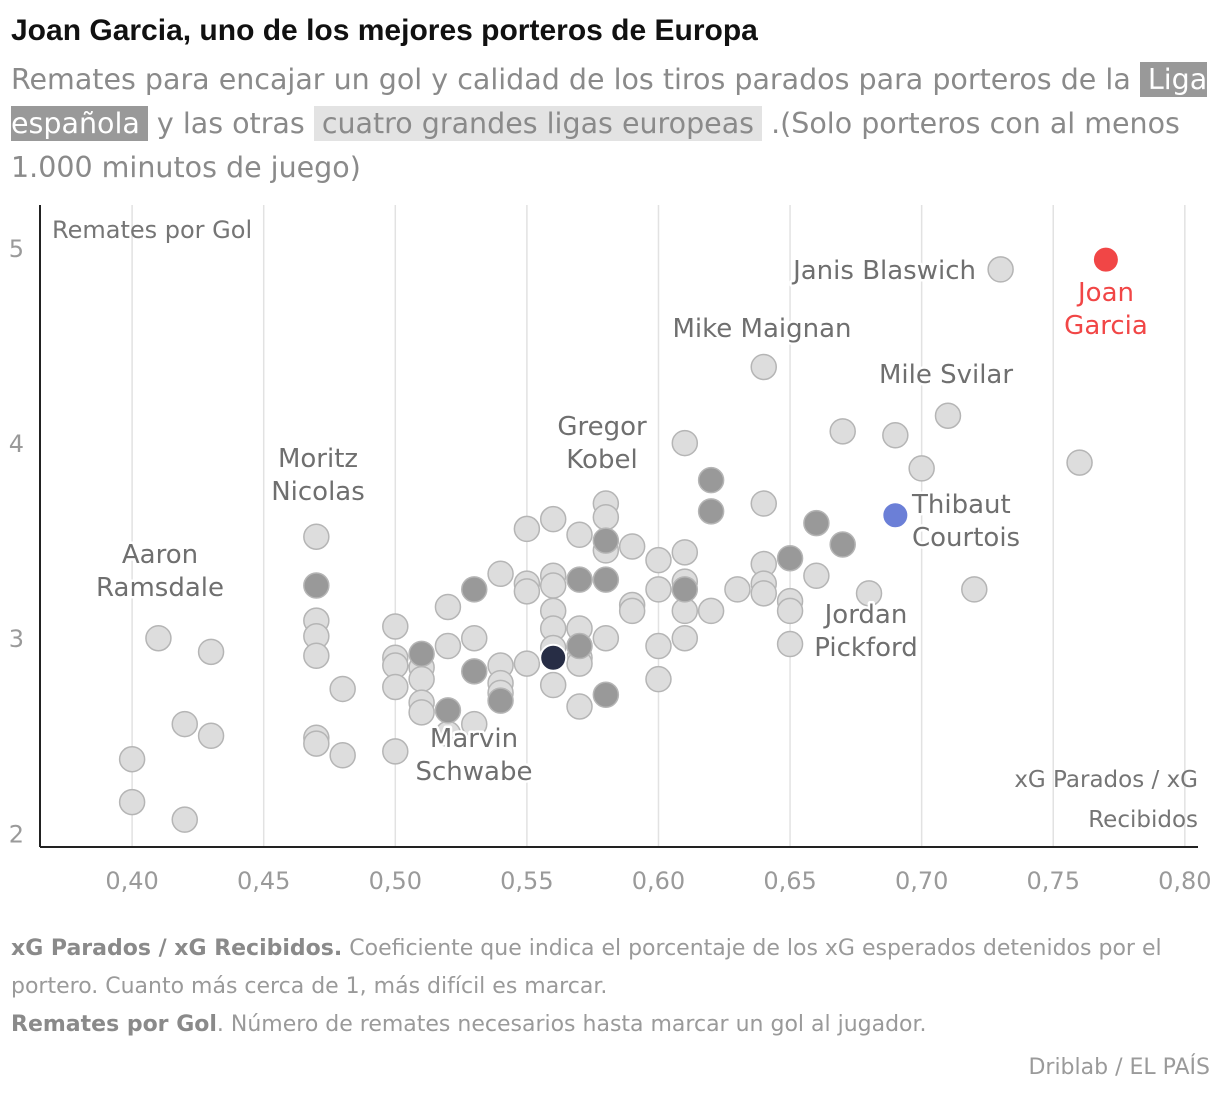 The width and height of the screenshot is (1220, 1100). What do you see at coordinates (658, 881) in the screenshot?
I see `x-tick-label: 0,60` at bounding box center [658, 881].